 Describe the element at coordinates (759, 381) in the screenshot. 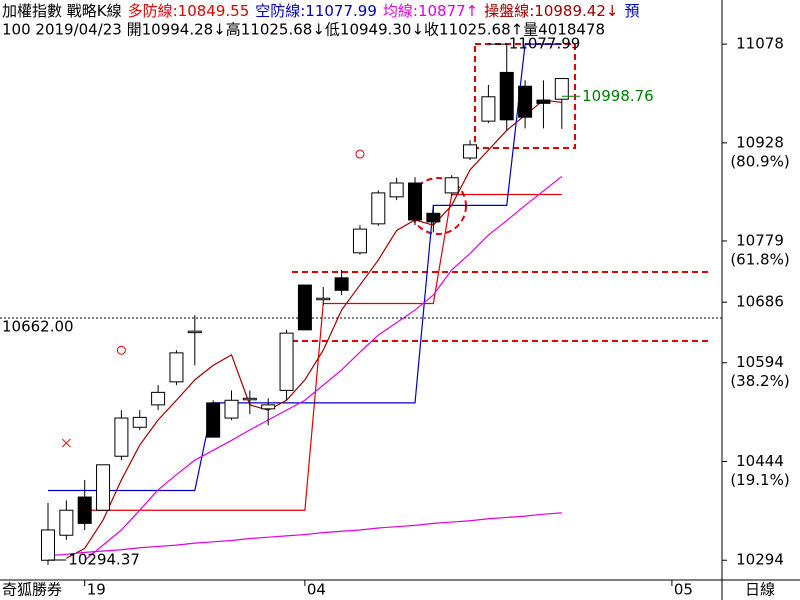

I see `y-tick-sublabel: (38.2%)` at that location.